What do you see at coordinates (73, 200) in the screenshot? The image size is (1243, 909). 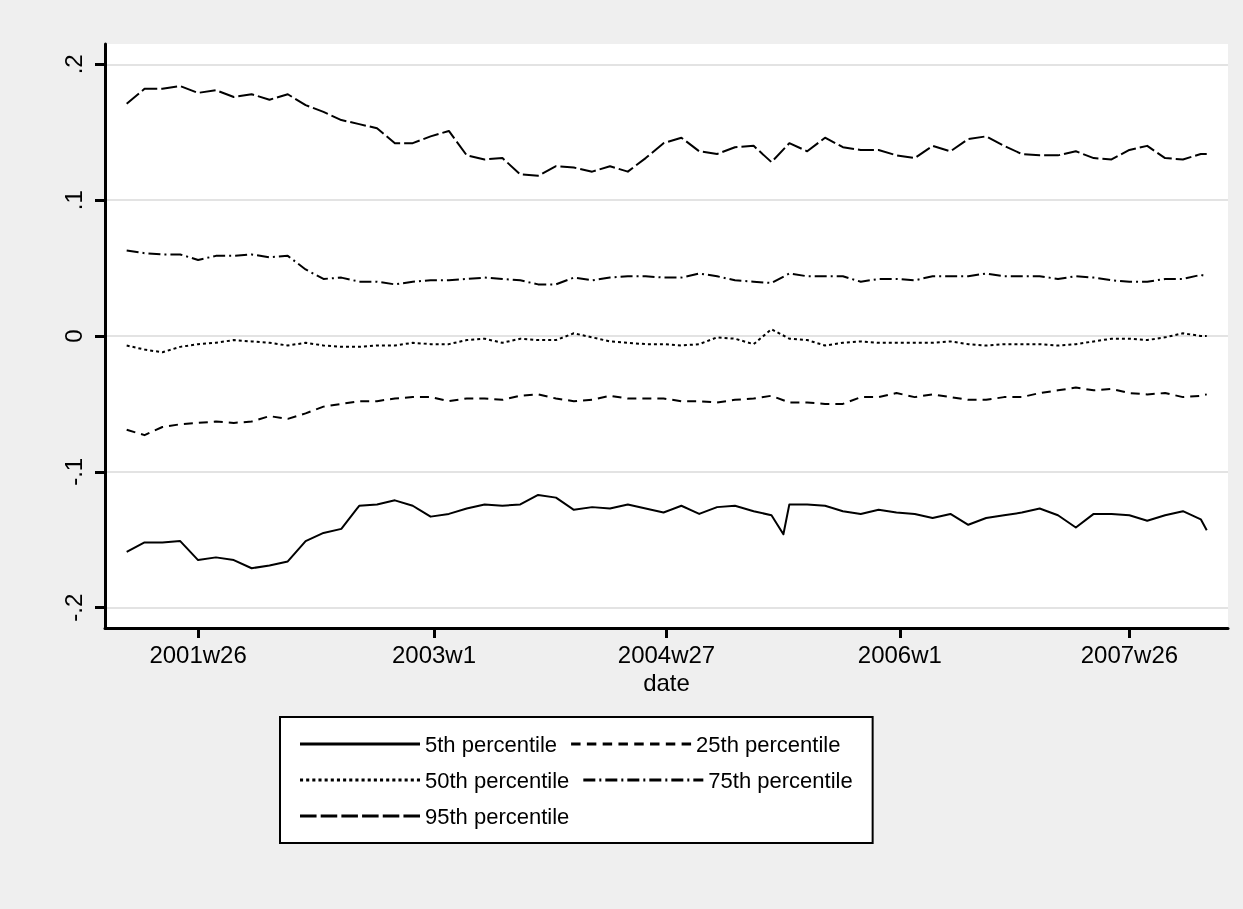 I see `y-tick-label: .1` at bounding box center [73, 200].